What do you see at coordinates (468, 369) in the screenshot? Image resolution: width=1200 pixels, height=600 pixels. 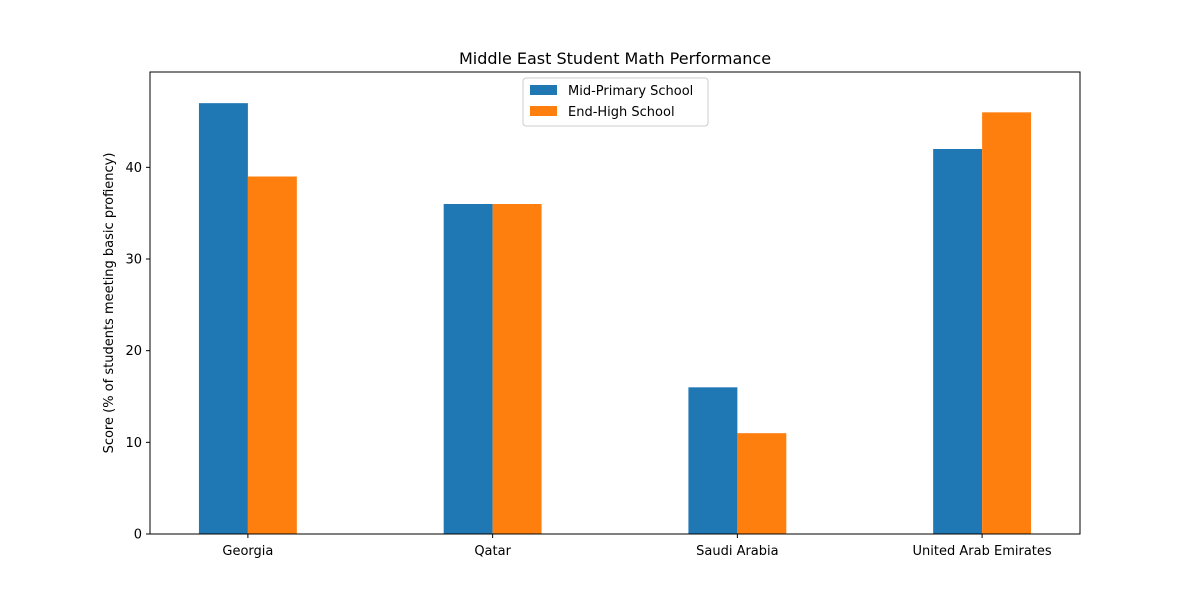 I see `bar-mid-primary-qatar` at bounding box center [468, 369].